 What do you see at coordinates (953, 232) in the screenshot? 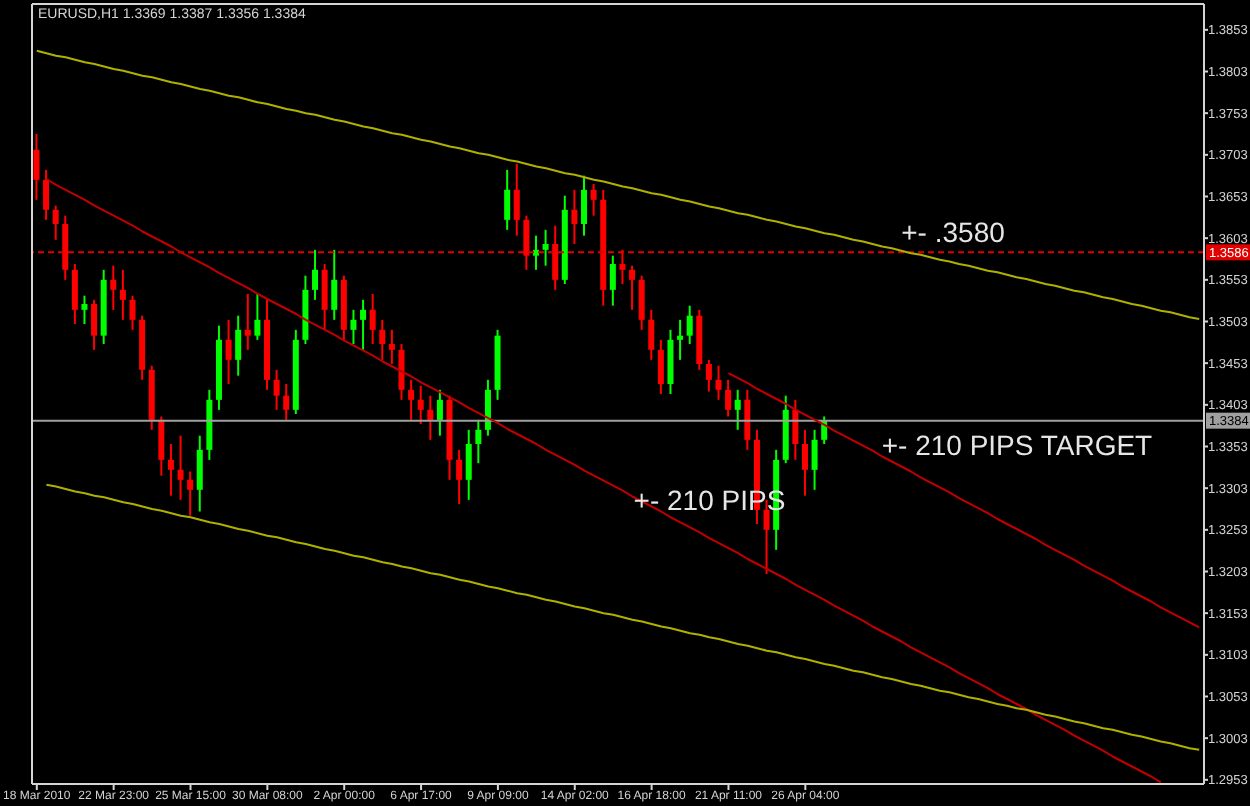
I see `annotation: +- .3580` at bounding box center [953, 232].